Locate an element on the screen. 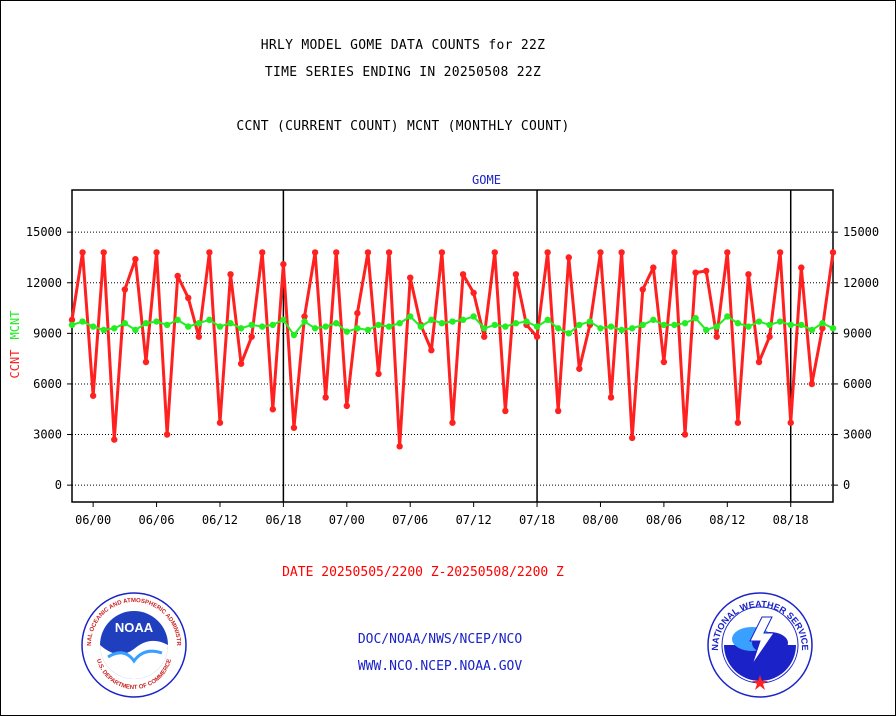 The image size is (896, 716). y-tick-label-right: 3000 is located at coordinates (857, 435).